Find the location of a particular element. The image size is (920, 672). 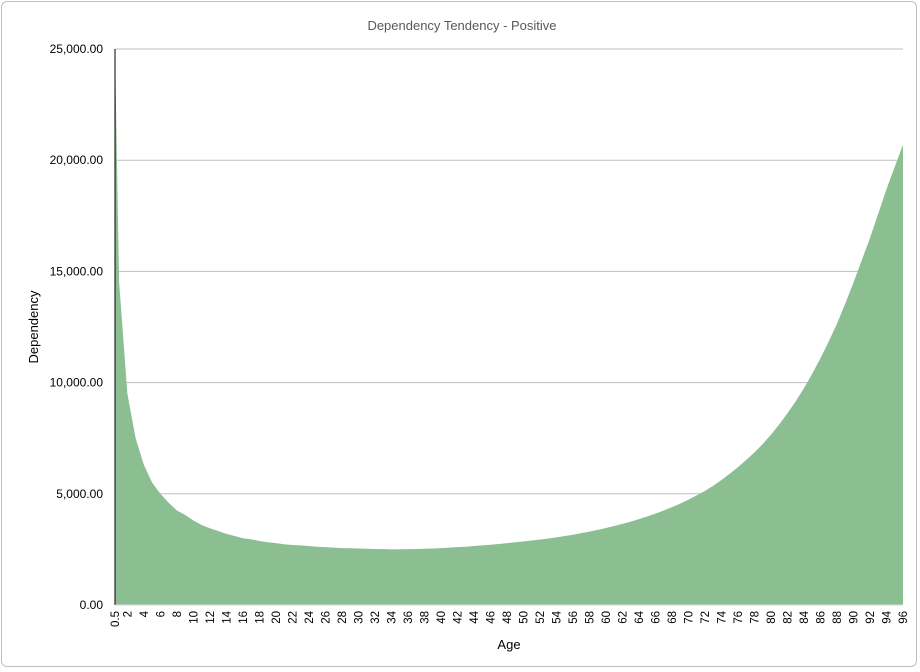

x-tick-label: 72 is located at coordinates (706, 617).